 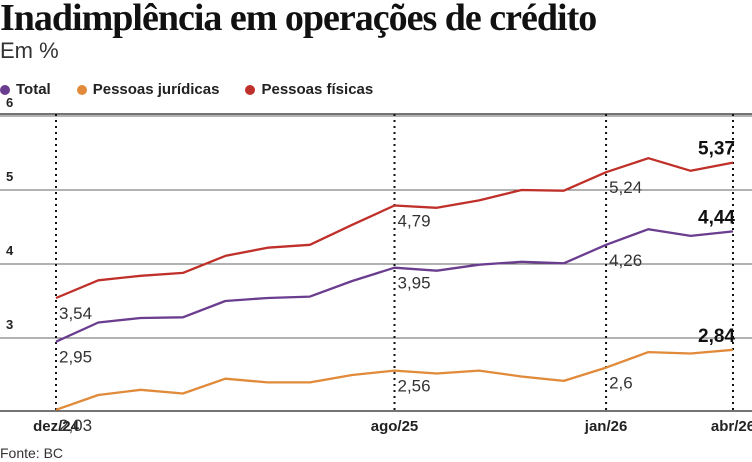 I want to click on x-tick-abr/26: abr/26, so click(x=731, y=426).